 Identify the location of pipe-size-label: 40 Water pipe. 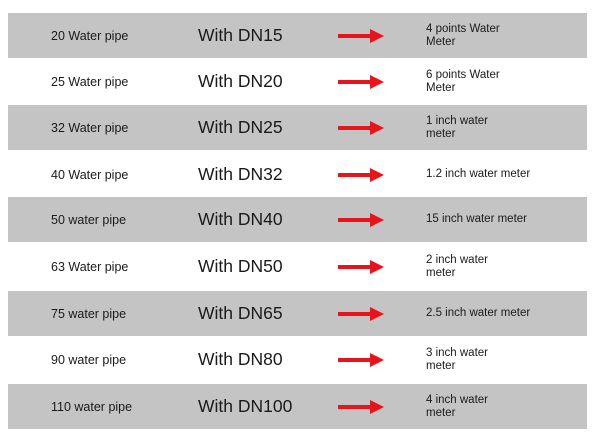
(90, 174).